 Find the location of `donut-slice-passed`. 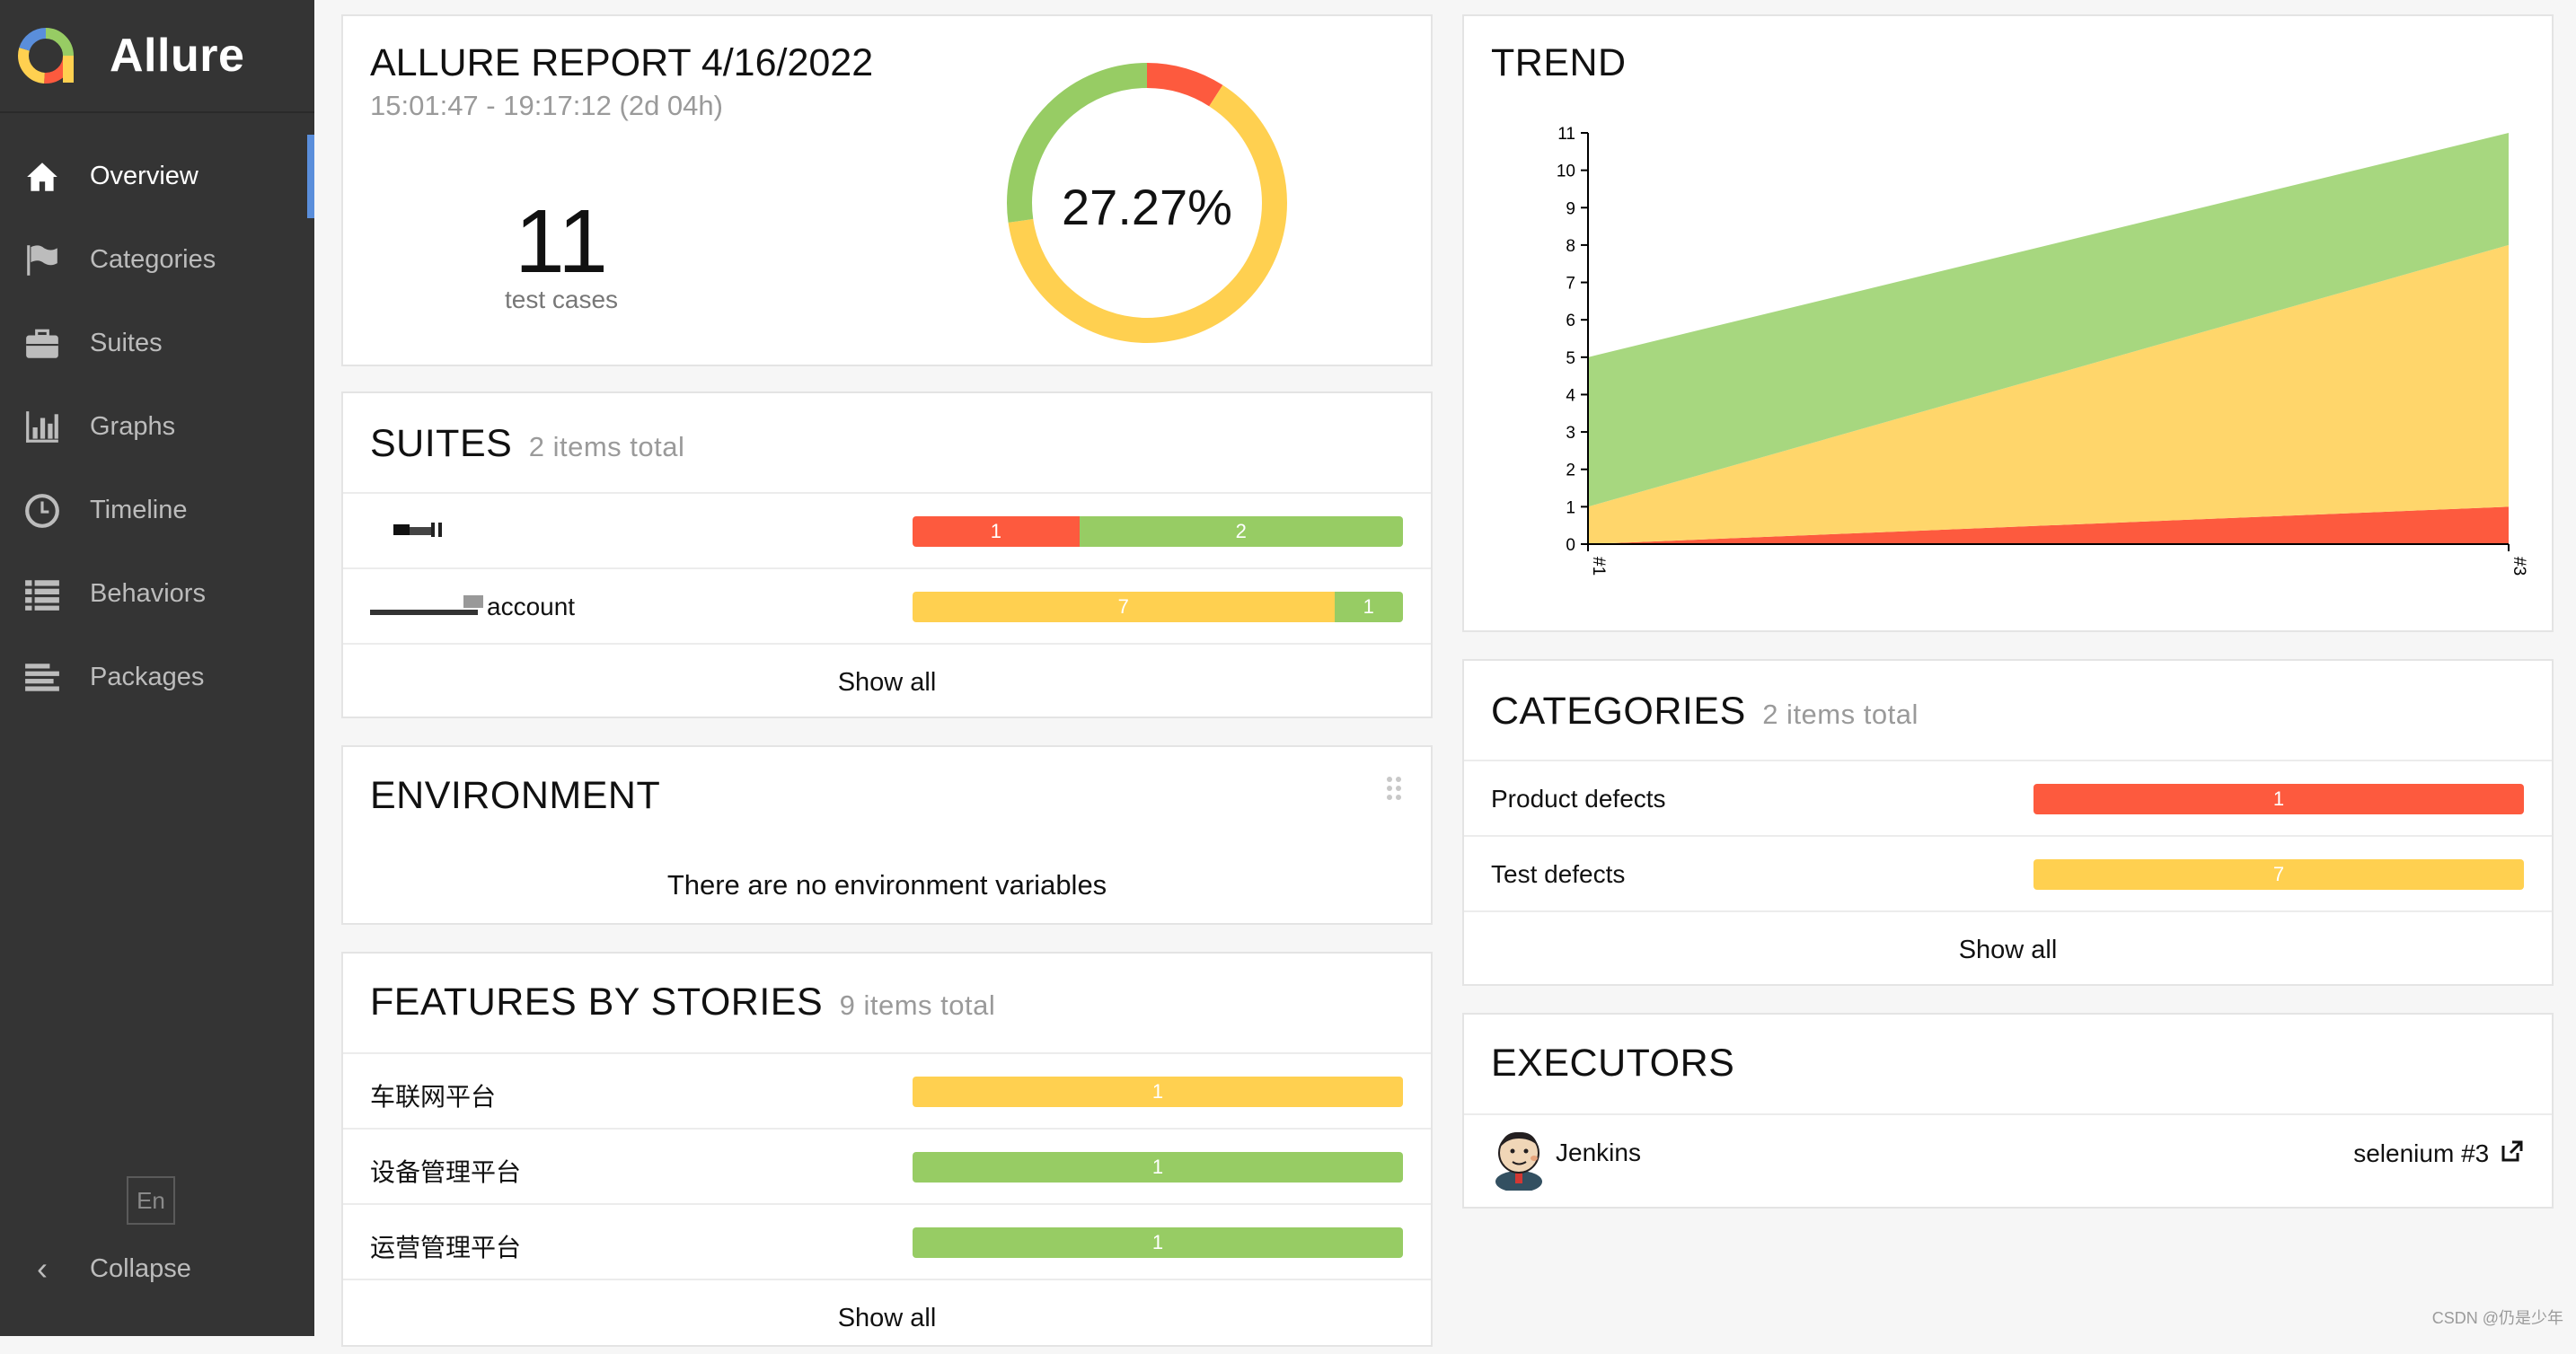

donut-slice-passed is located at coordinates (1147, 203).